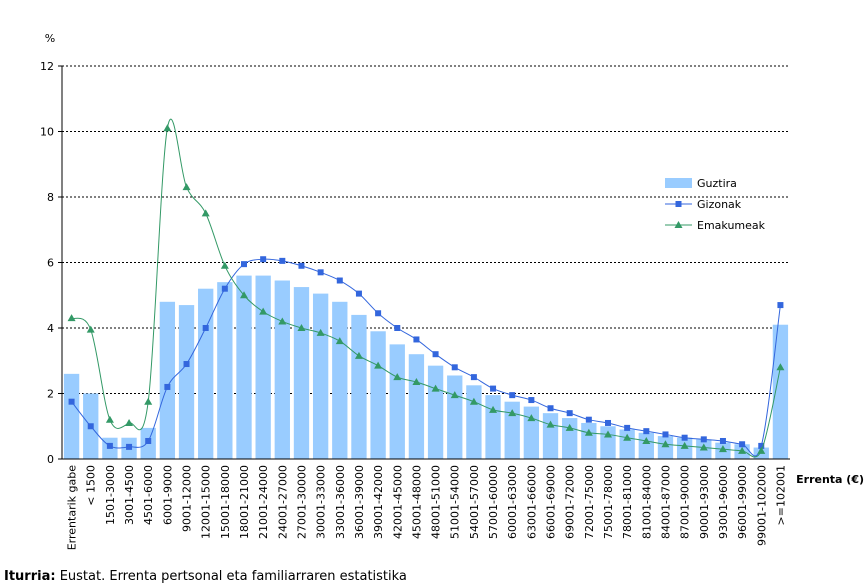 The image size is (868, 584). Describe the element at coordinates (717, 183) in the screenshot. I see `legend-label: Guztira` at that location.